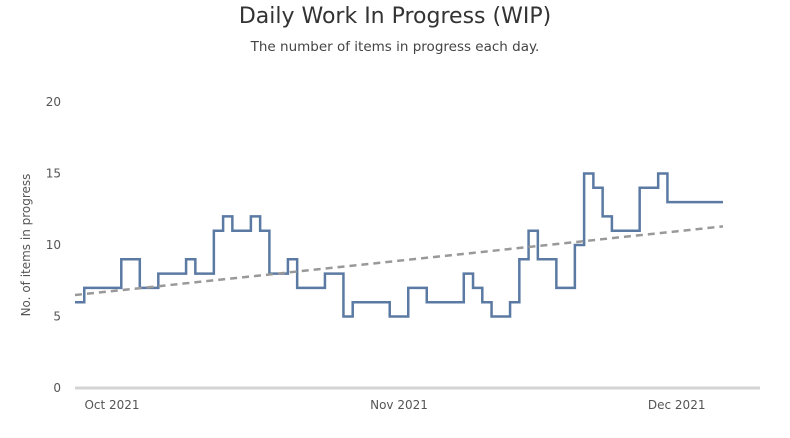  Describe the element at coordinates (57, 388) in the screenshot. I see `y-tick-label: 0` at that location.